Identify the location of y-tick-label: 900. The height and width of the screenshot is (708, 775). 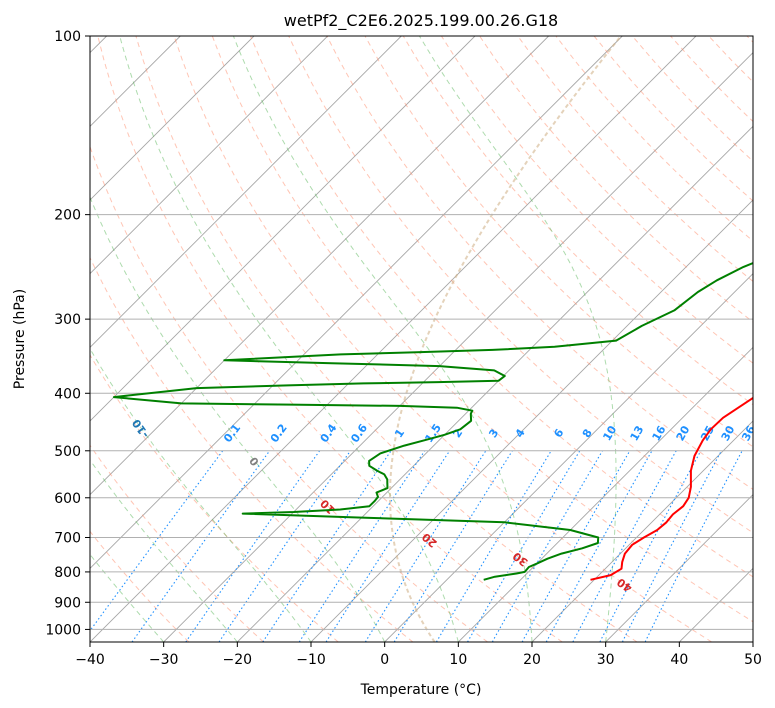
(67, 603).